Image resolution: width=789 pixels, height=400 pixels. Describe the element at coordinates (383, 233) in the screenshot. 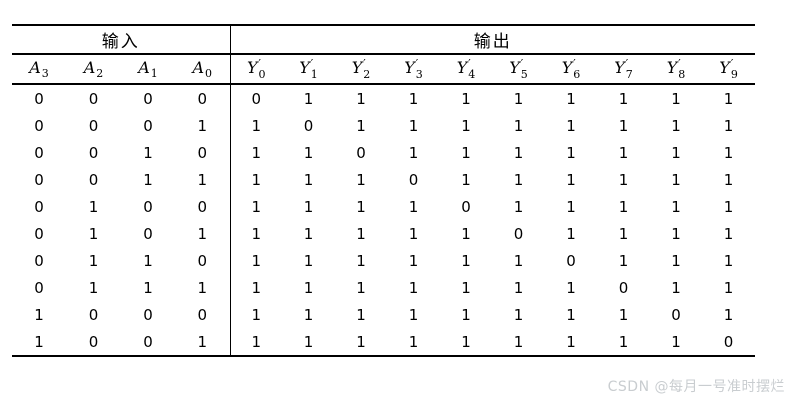

I see `table-row-5: 0 1 0 1 1 1 1 1 1 0 1 1 1 1` at that location.